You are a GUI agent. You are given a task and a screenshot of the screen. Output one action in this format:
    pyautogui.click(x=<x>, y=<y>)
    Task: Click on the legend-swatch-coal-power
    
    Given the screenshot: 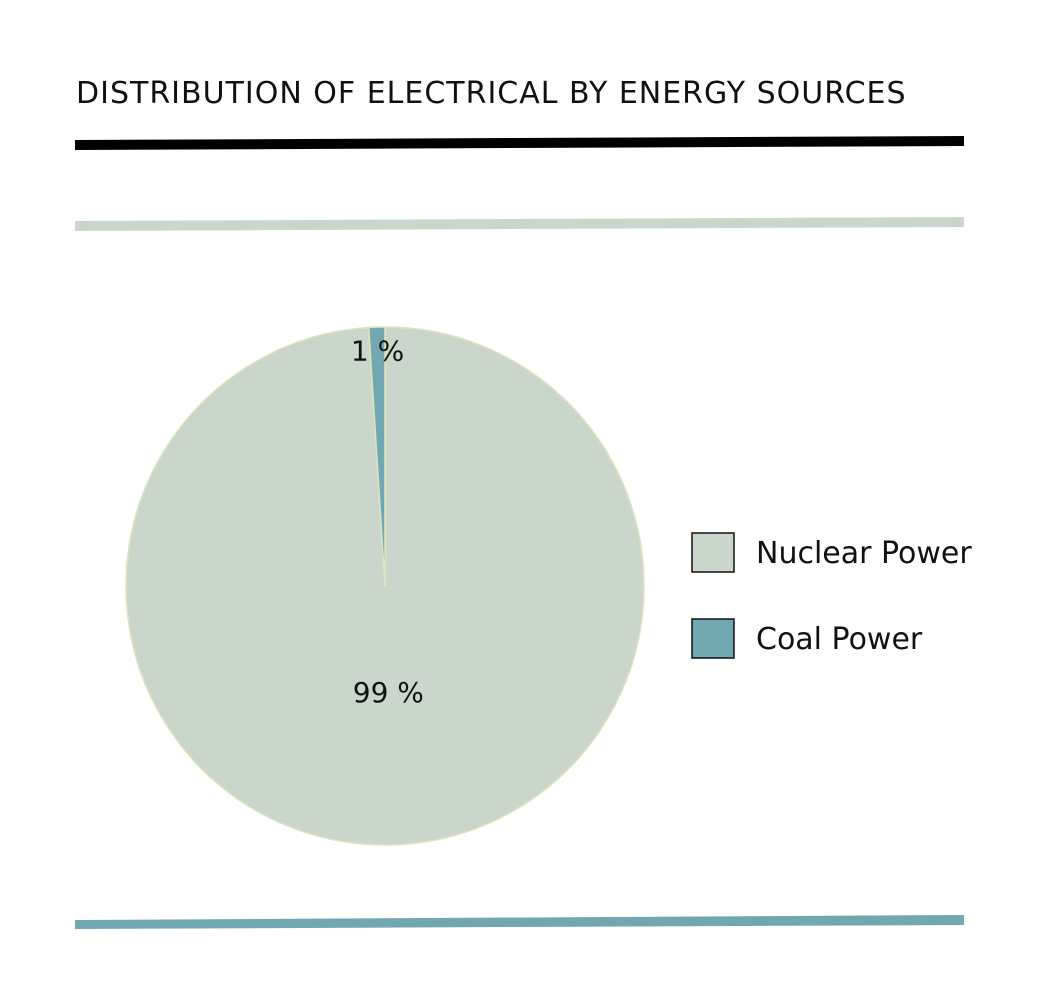 What is the action you would take?
    pyautogui.click(x=713, y=638)
    